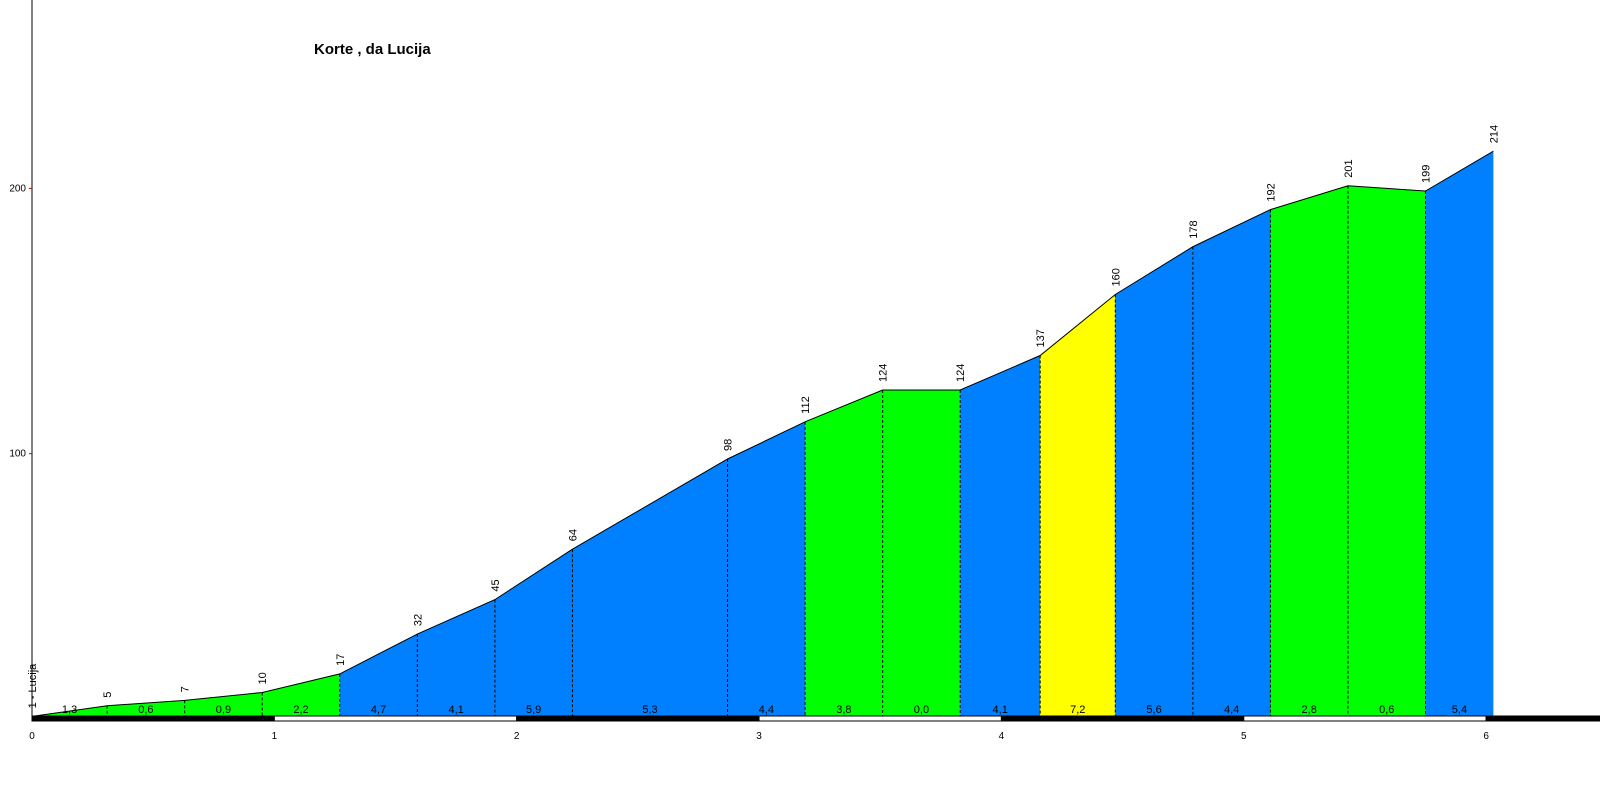 Image resolution: width=1600 pixels, height=800 pixels. I want to click on grade-label: 4,7, so click(378, 710).